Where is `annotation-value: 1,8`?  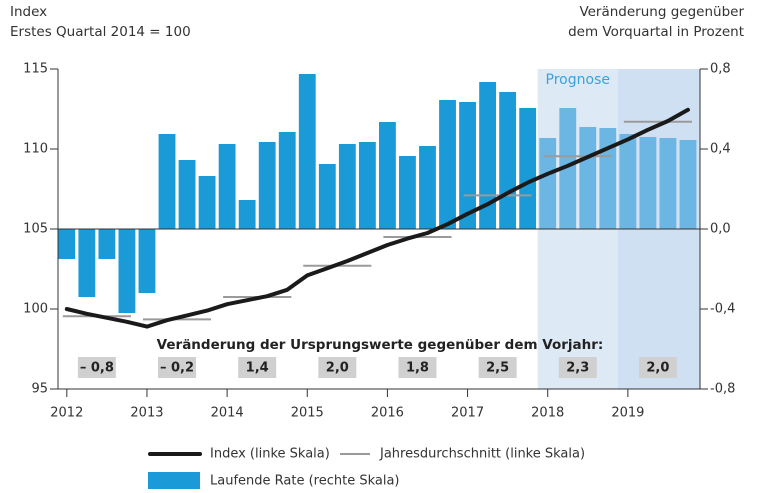 annotation-value: 1,8 is located at coordinates (417, 368).